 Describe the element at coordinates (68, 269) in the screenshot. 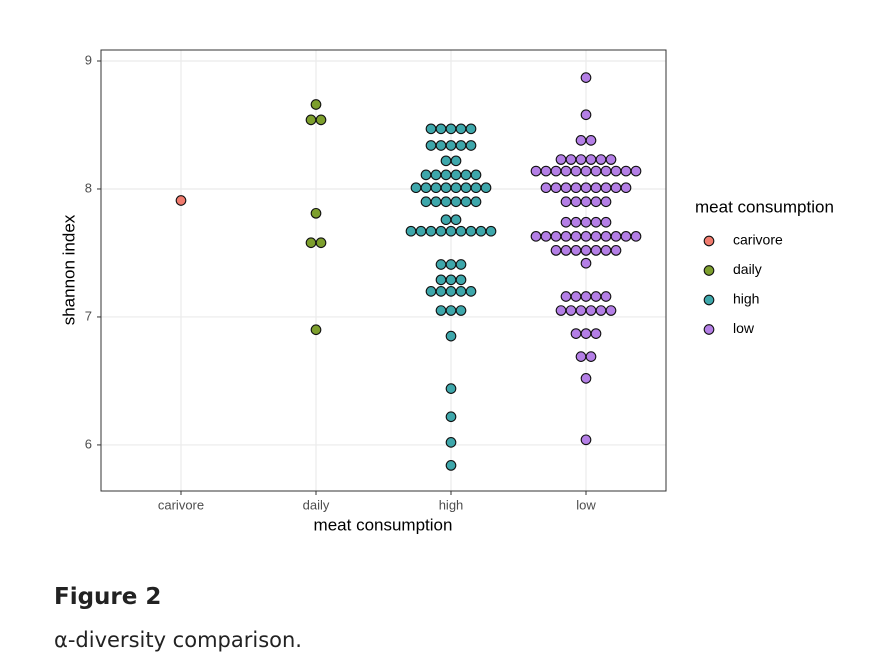

I see `y-axis-label: shannon index` at that location.